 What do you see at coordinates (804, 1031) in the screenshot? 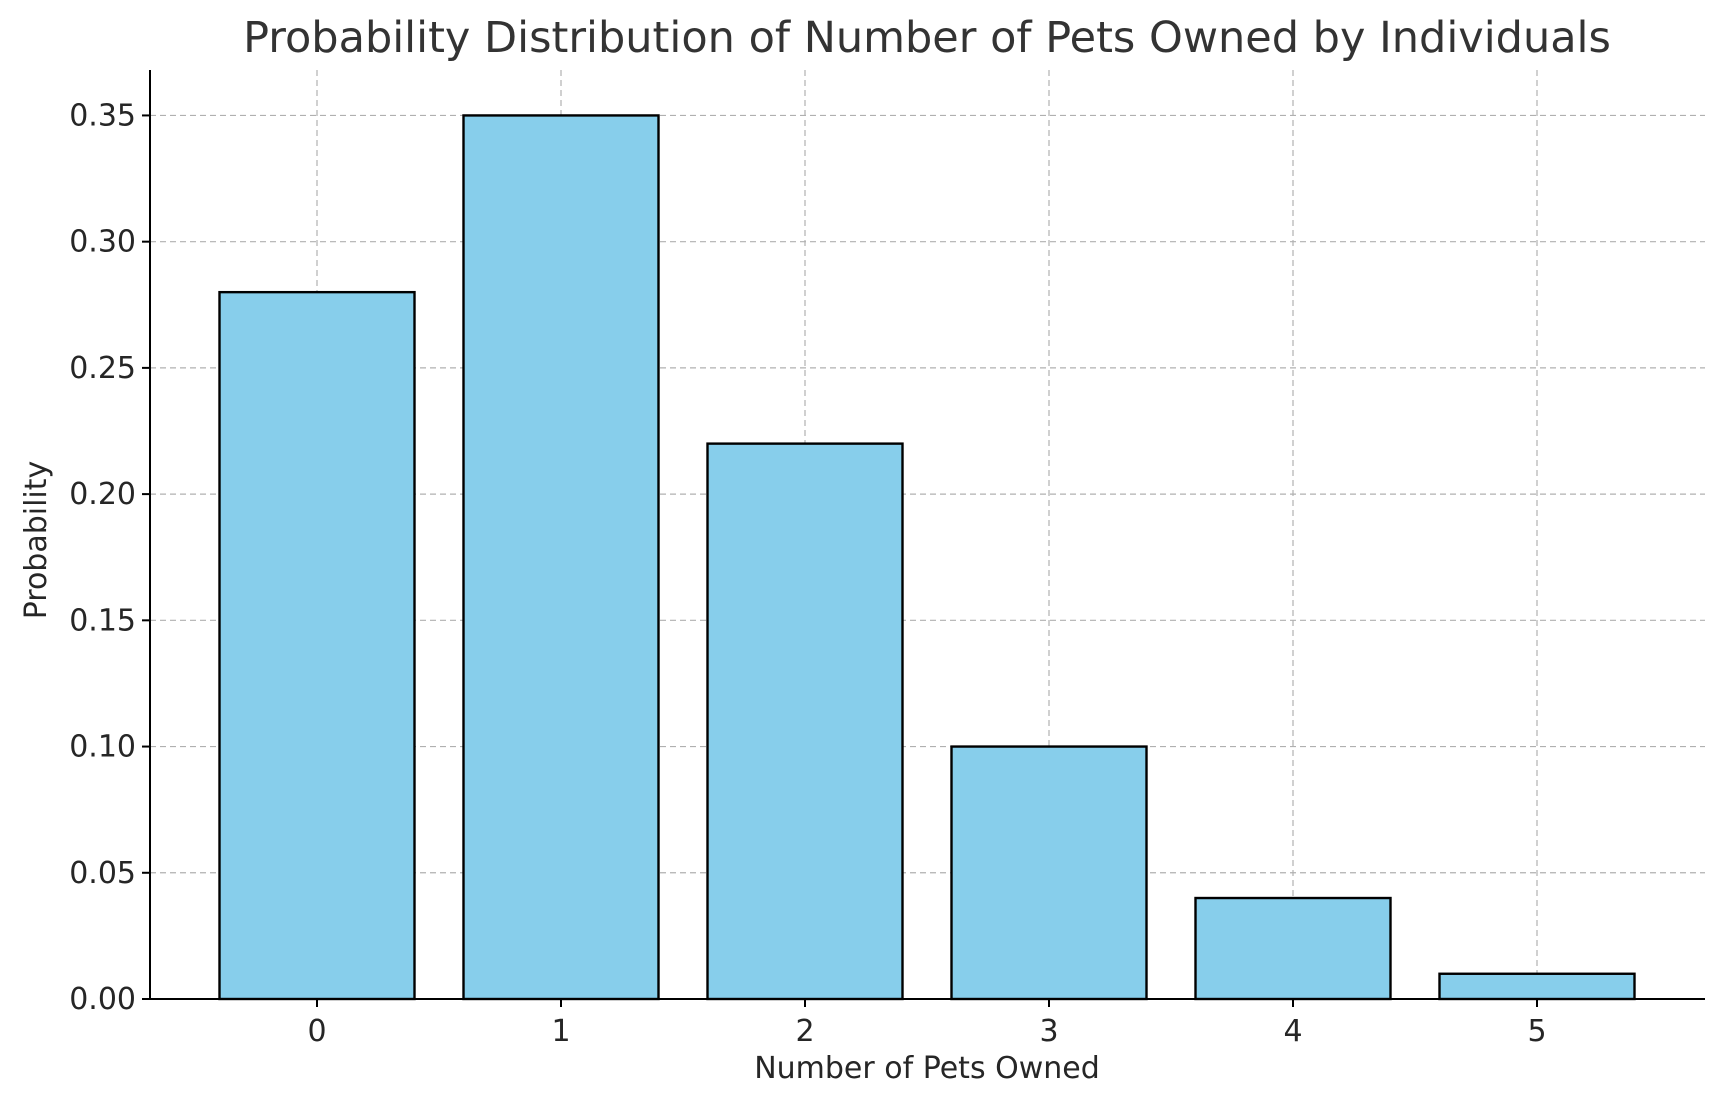
I see `x-tick-label: 2` at bounding box center [804, 1031].